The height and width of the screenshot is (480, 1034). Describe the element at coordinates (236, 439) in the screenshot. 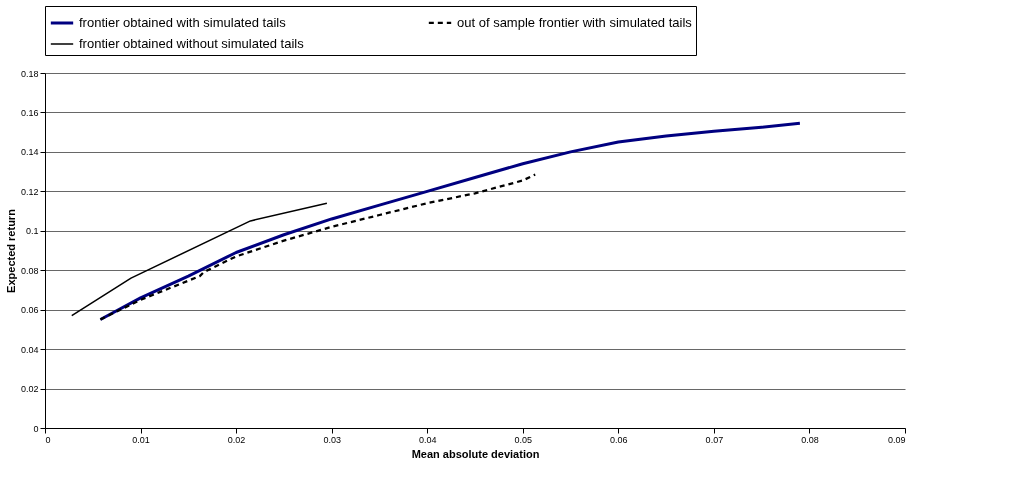

I see `x-tick-label: 0.02` at that location.